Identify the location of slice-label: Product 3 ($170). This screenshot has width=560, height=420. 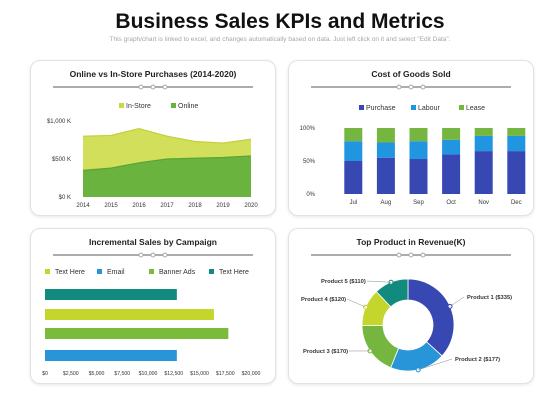
(325, 352).